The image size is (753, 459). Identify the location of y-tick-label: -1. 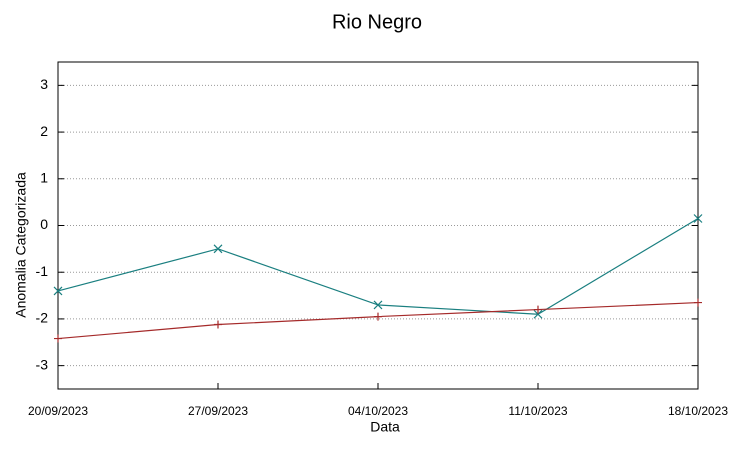
(42, 271).